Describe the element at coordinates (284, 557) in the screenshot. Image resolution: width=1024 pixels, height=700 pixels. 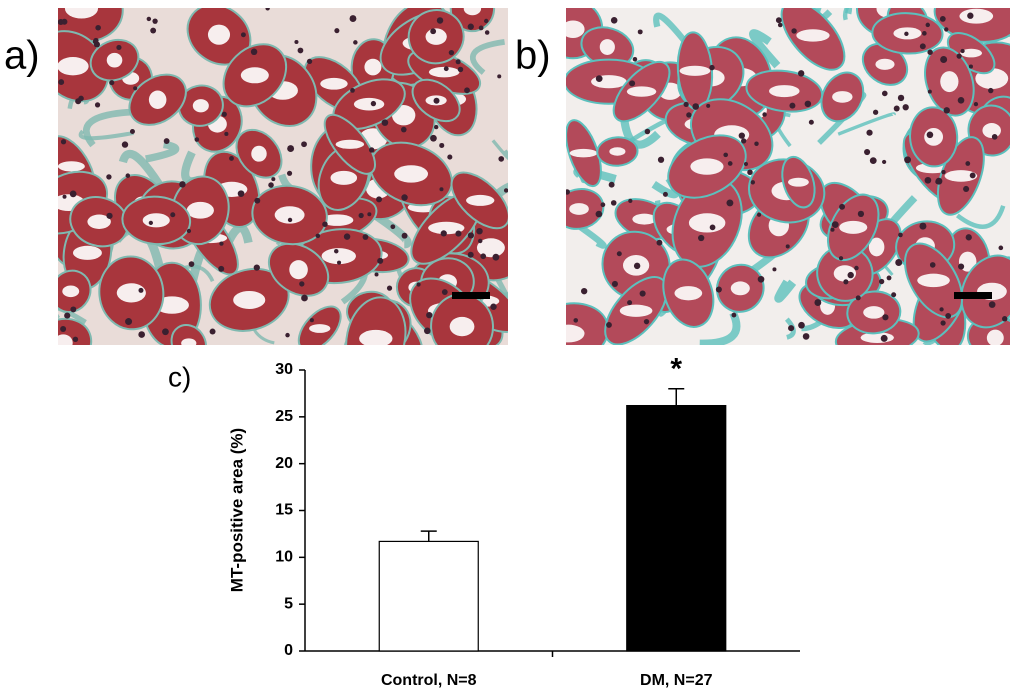
I see `y-tick-label: 10` at that location.